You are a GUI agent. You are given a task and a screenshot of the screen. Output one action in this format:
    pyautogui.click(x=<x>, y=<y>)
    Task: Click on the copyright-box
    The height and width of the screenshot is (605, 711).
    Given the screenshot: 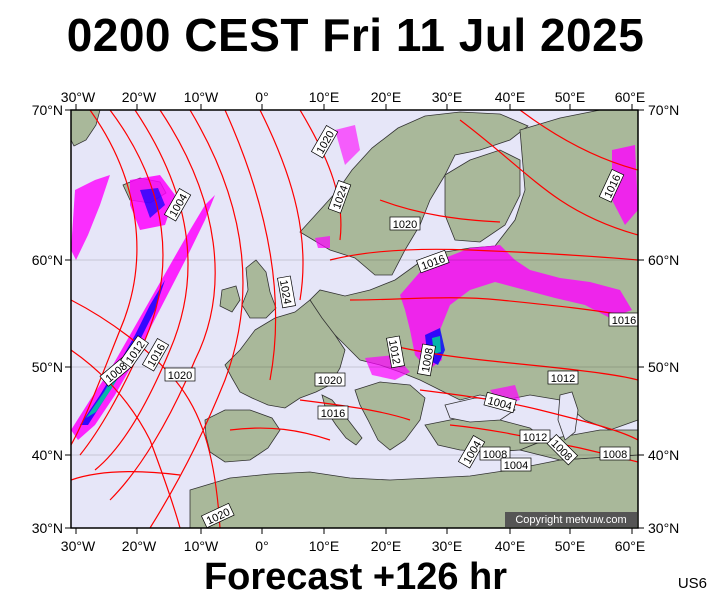 What is the action you would take?
    pyautogui.click(x=571, y=519)
    